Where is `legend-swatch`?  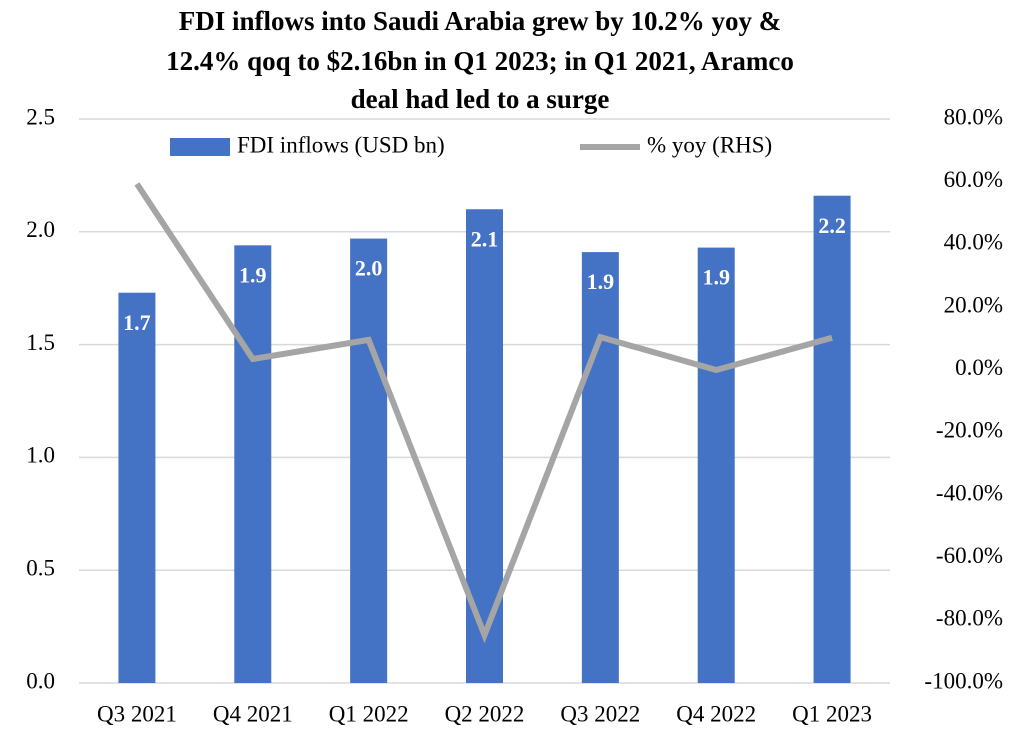
legend-swatch is located at coordinates (200, 147).